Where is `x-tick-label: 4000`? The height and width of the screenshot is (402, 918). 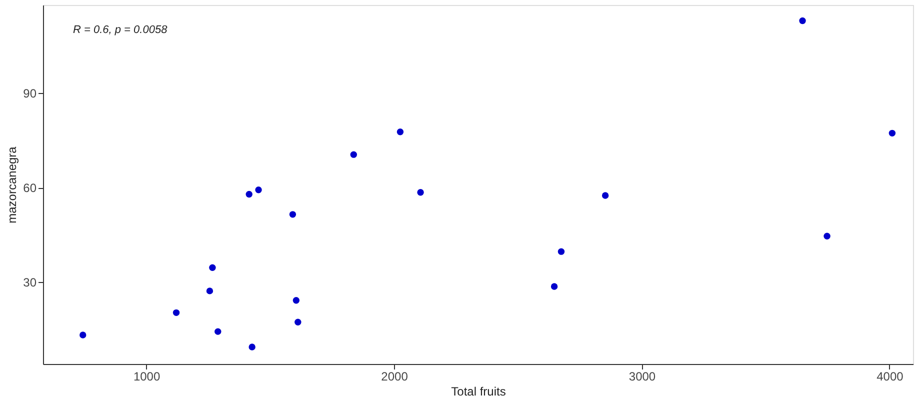 x-tick-label: 4000 is located at coordinates (890, 377).